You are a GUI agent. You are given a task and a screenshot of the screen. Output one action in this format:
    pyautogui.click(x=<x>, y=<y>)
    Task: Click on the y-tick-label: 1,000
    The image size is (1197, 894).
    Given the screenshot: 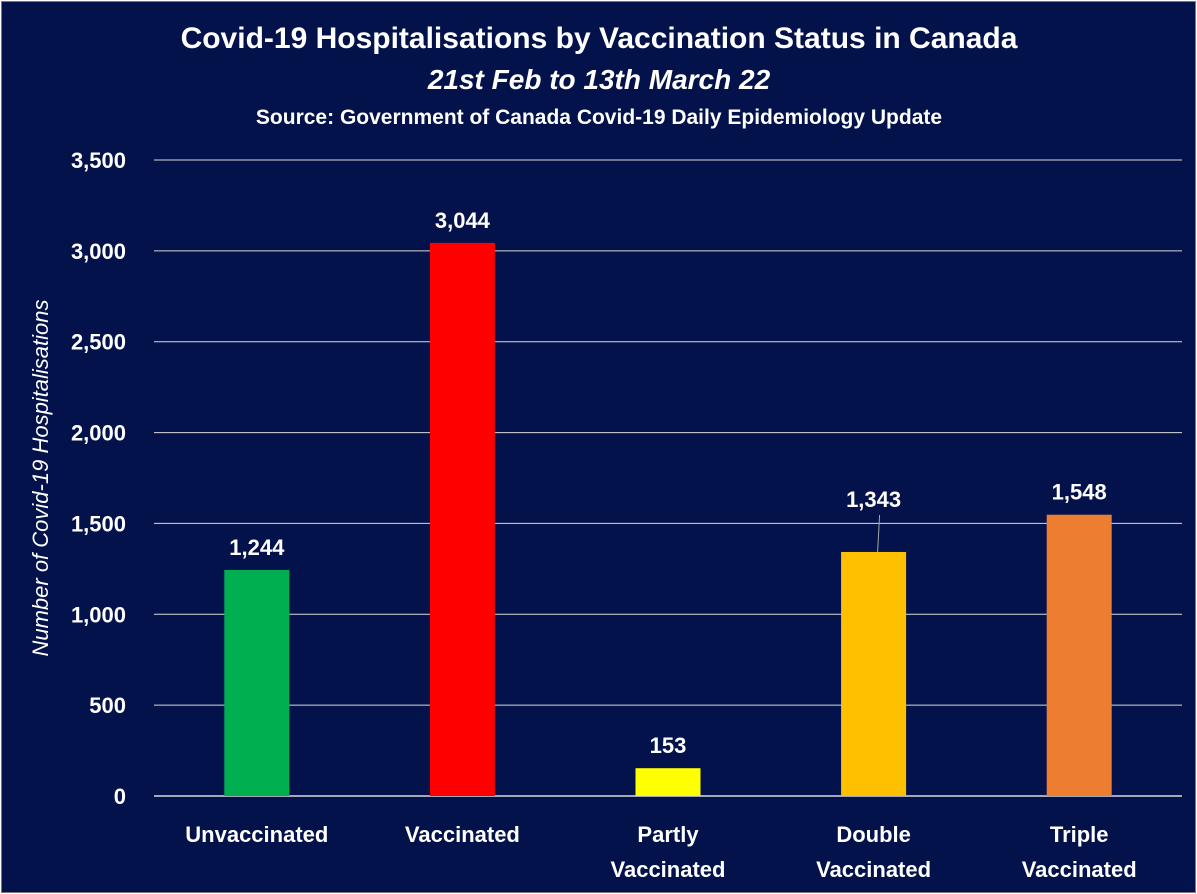 What is the action you would take?
    pyautogui.click(x=98, y=614)
    